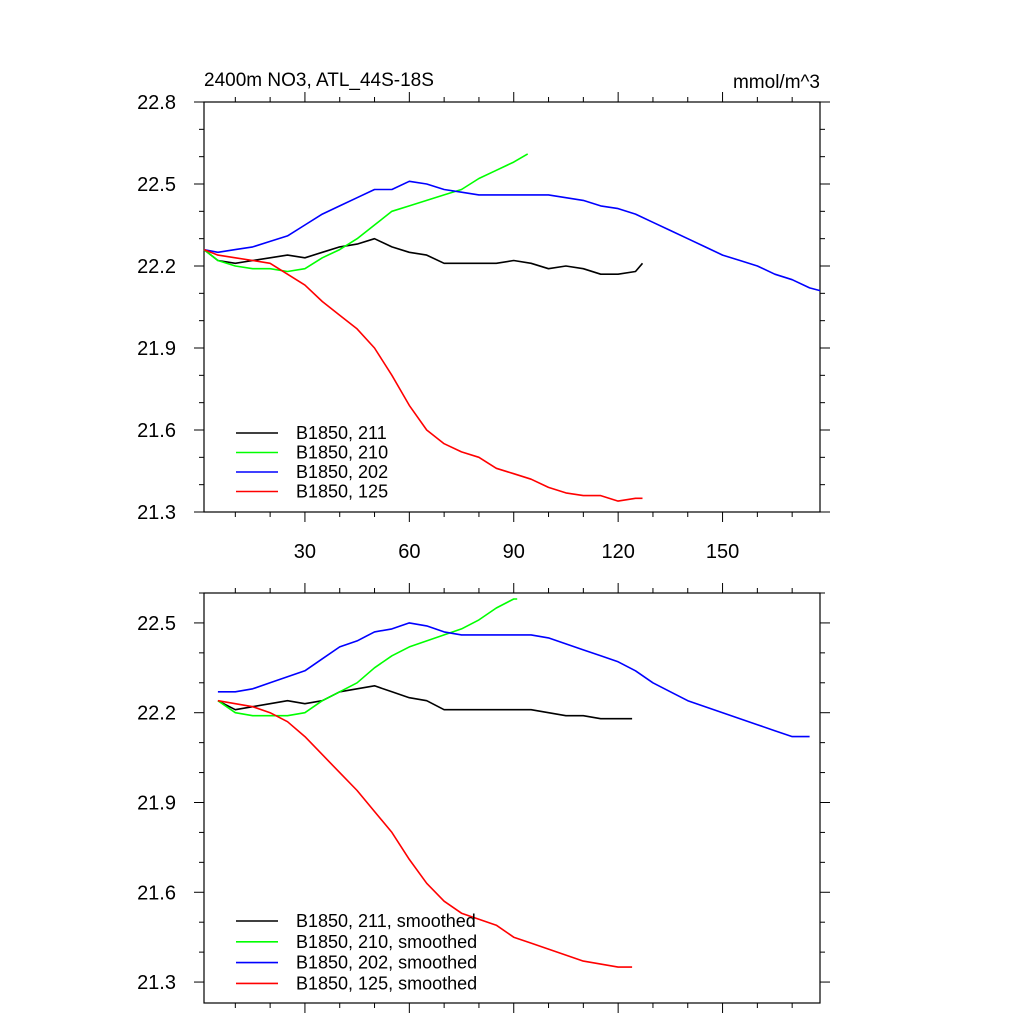 The width and height of the screenshot is (1024, 1024). Describe the element at coordinates (156, 103) in the screenshot. I see `y-tick-label: 22.8` at that location.